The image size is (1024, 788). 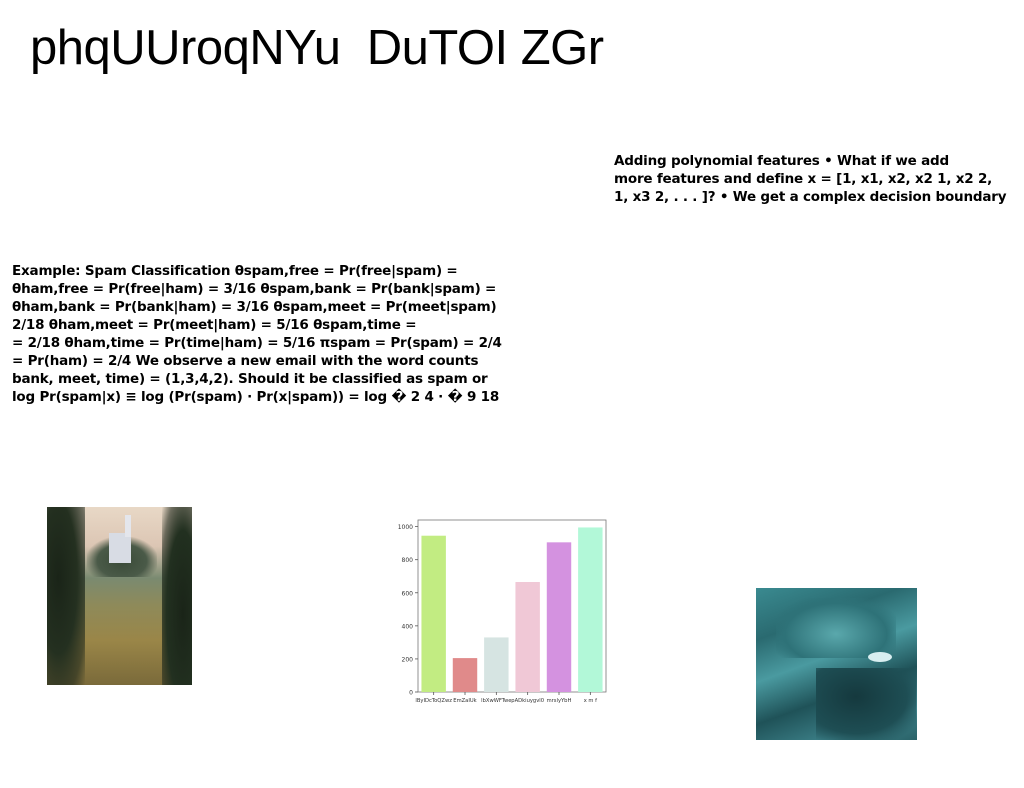 I want to click on y-tick-label: 400, so click(x=408, y=626).